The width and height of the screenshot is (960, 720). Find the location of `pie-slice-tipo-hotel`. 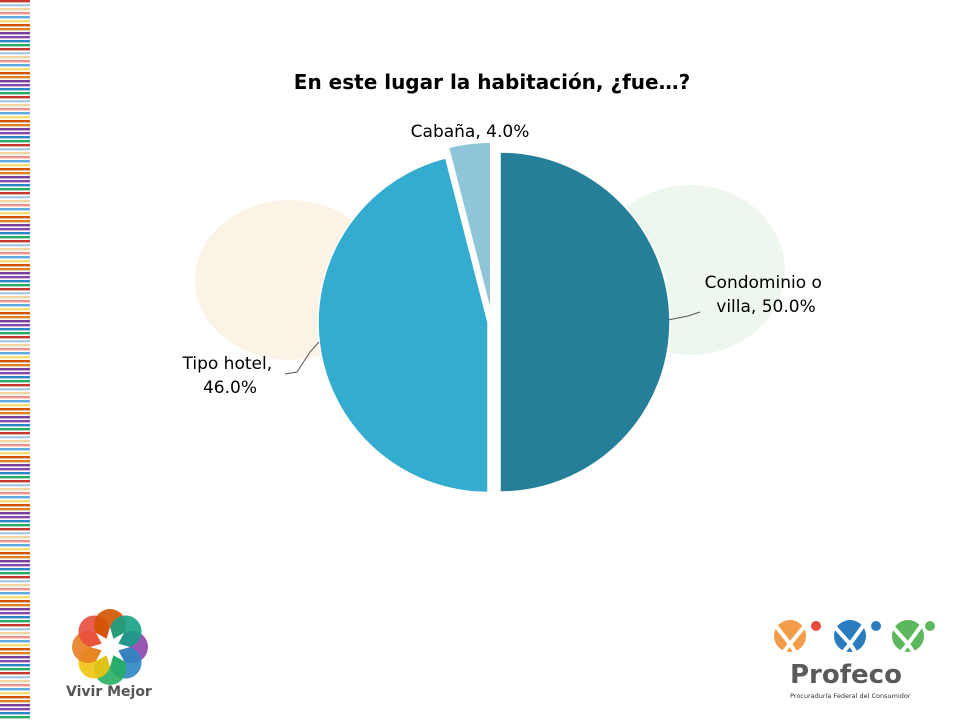

pie-slice-tipo-hotel is located at coordinates (403, 325).